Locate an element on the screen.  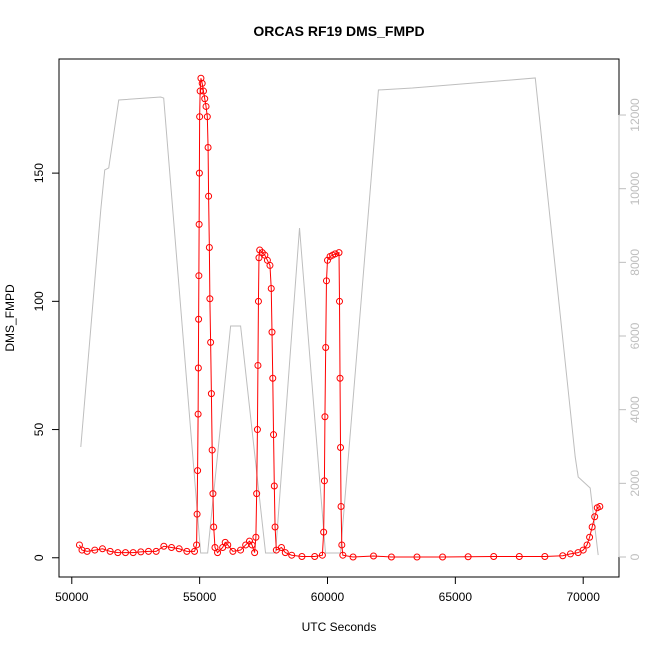
y2-tick-label: 6000 is located at coordinates (635, 335).